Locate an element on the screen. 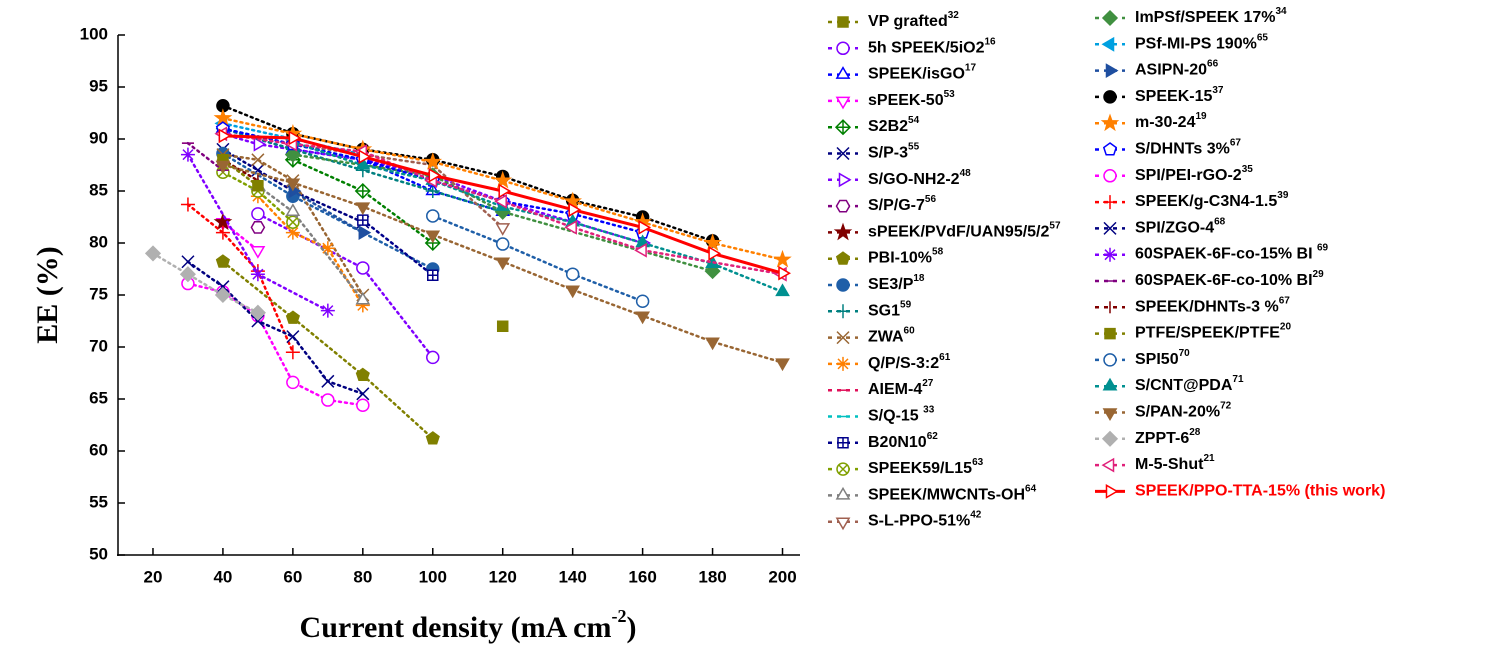 This screenshot has height=669, width=1500. legend-name: SPEEK/g-C3N4-1.5 is located at coordinates (1206, 201).